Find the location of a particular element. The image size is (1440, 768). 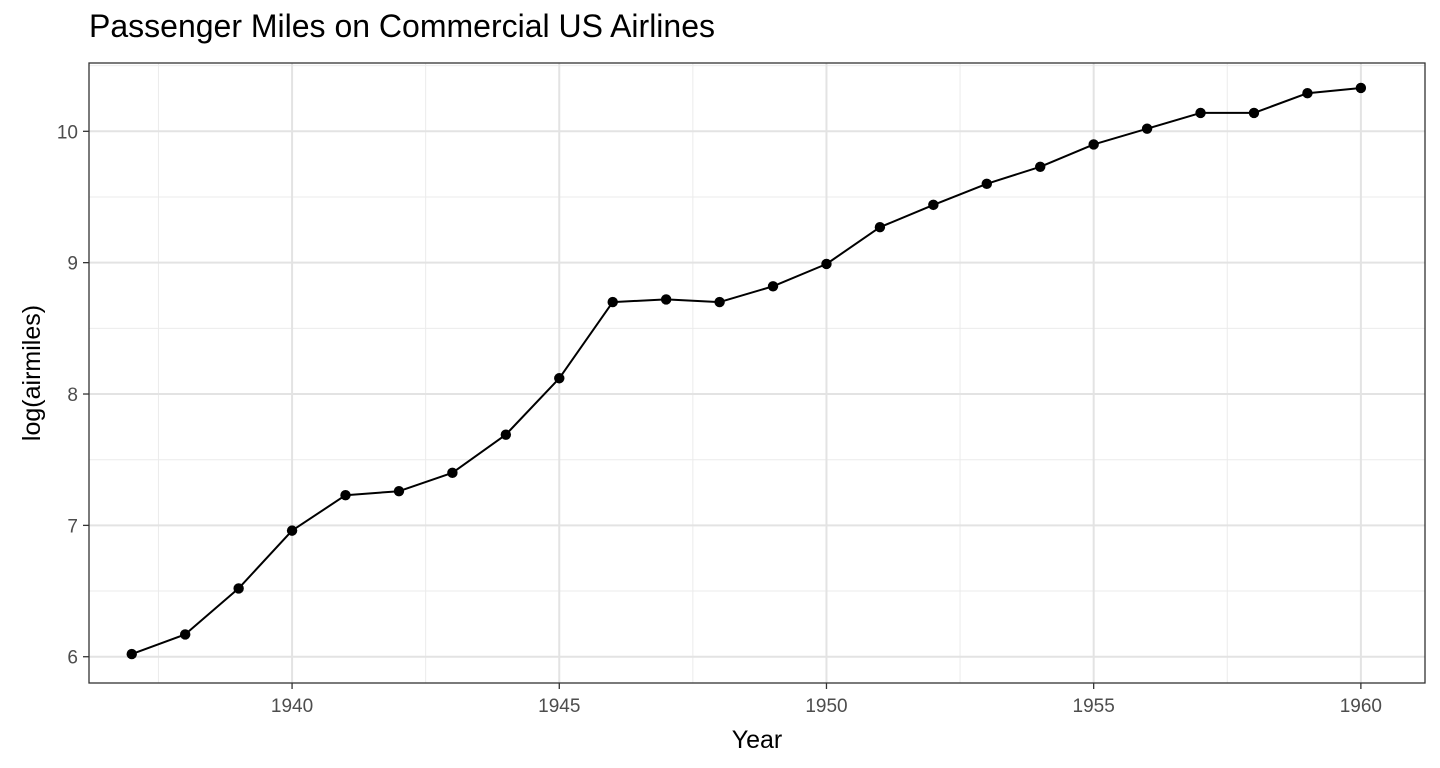

x-tick-label: 1960 is located at coordinates (1361, 706).